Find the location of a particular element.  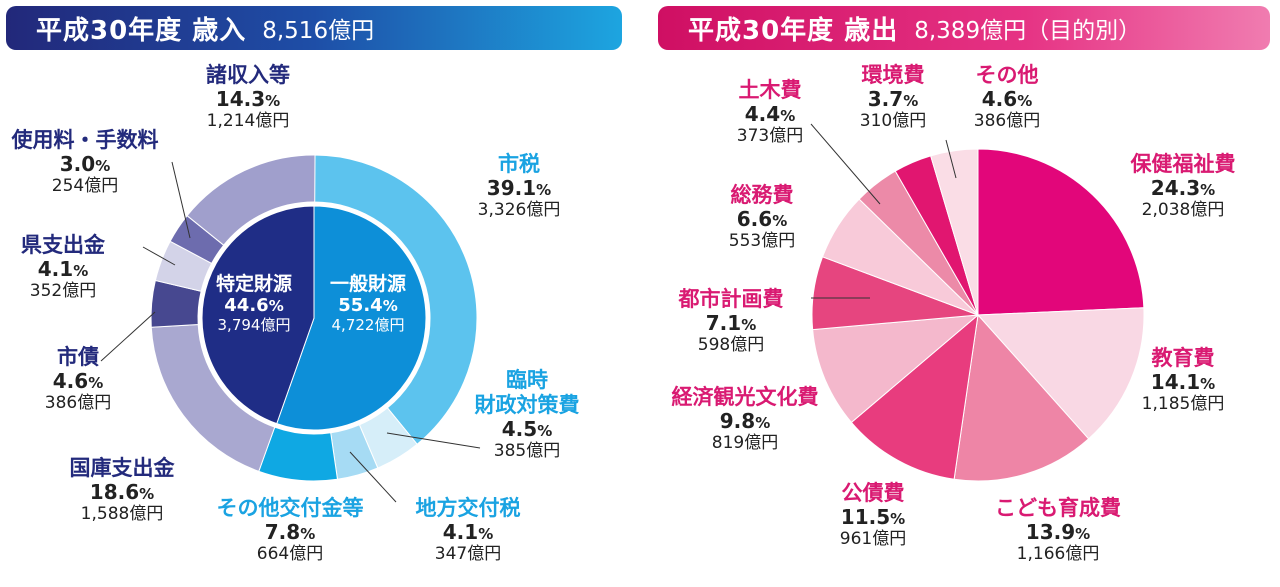

expenditure-title: 平成30年度 歳出 is located at coordinates (793, 30).